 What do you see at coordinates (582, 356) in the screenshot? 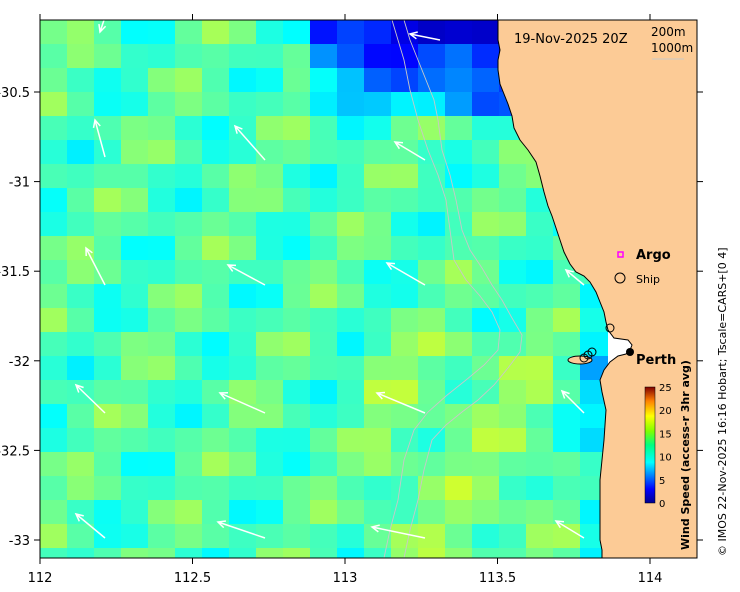
I see `rottnest-islands` at bounding box center [582, 356].